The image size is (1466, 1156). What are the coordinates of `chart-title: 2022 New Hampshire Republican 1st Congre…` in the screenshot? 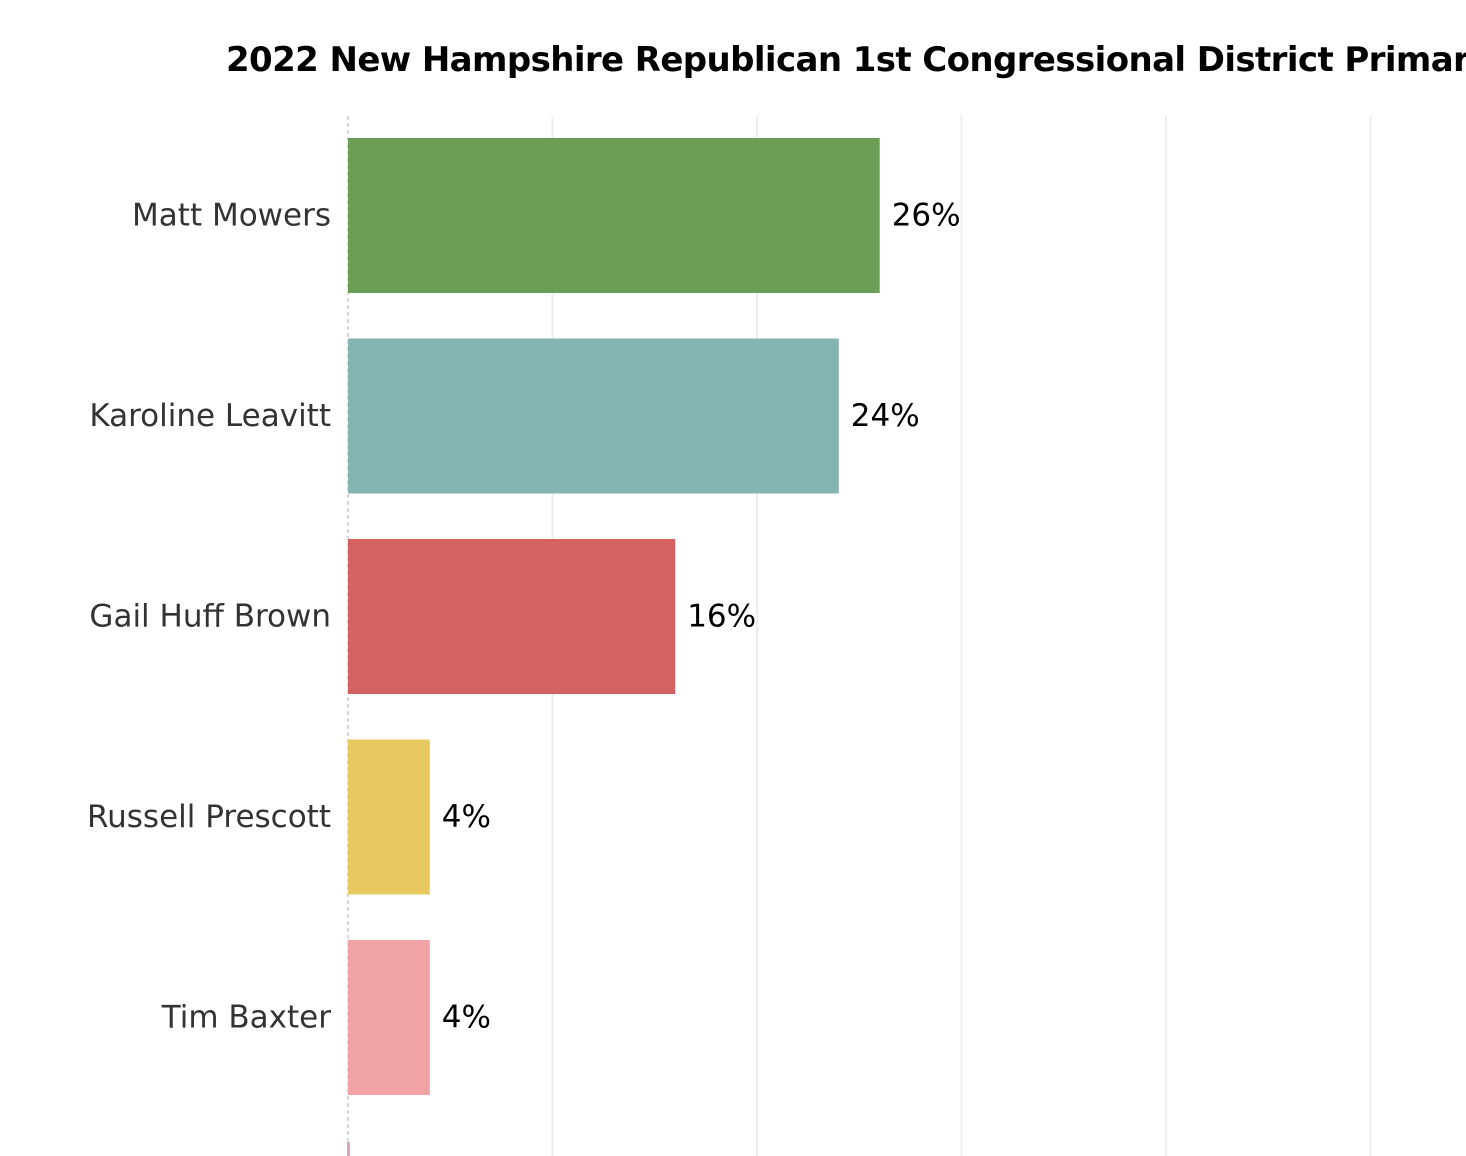 It's located at (846, 60).